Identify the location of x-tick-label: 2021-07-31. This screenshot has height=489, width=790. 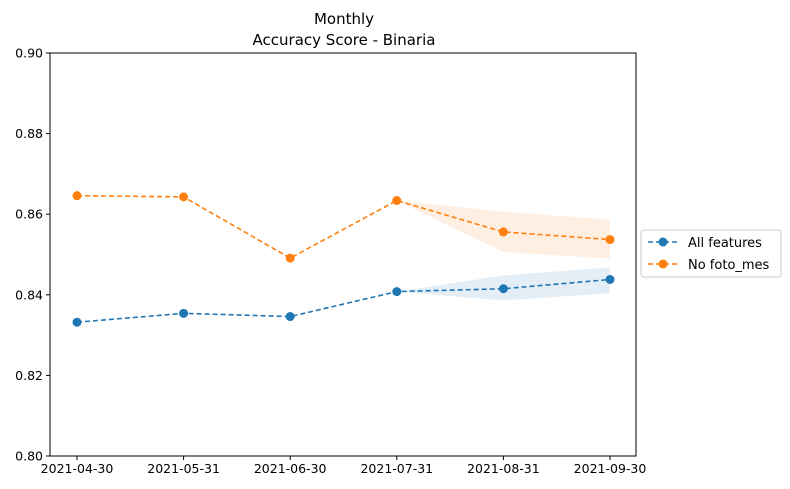
(396, 468).